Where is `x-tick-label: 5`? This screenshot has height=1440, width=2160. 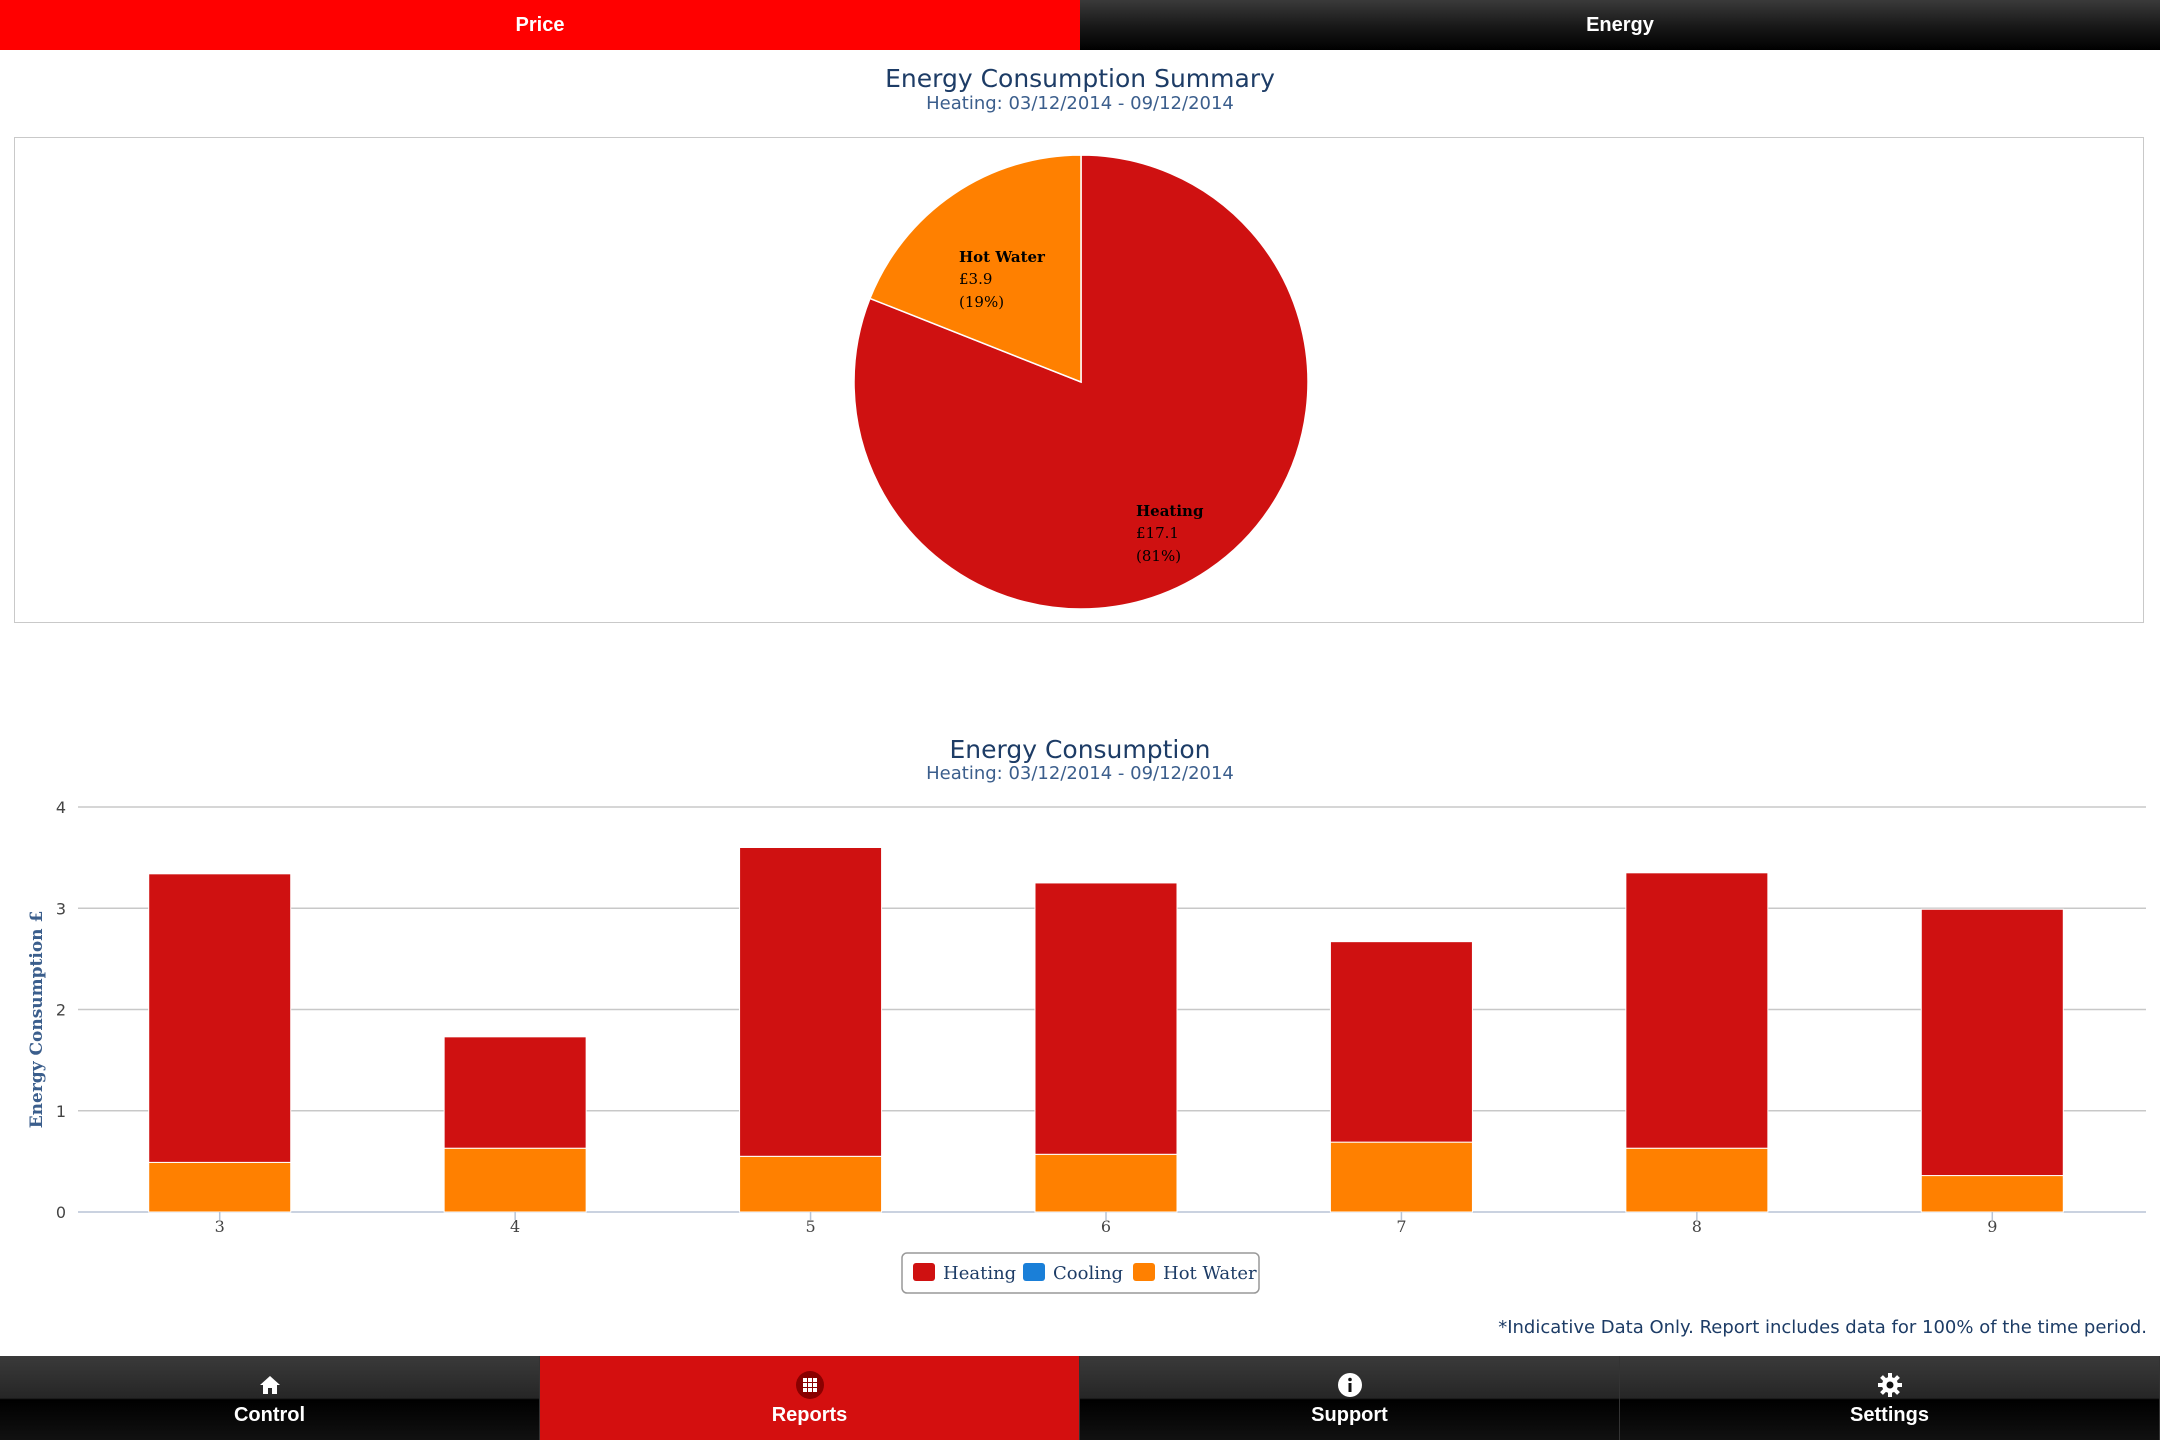
x-tick-label: 5 is located at coordinates (810, 1226).